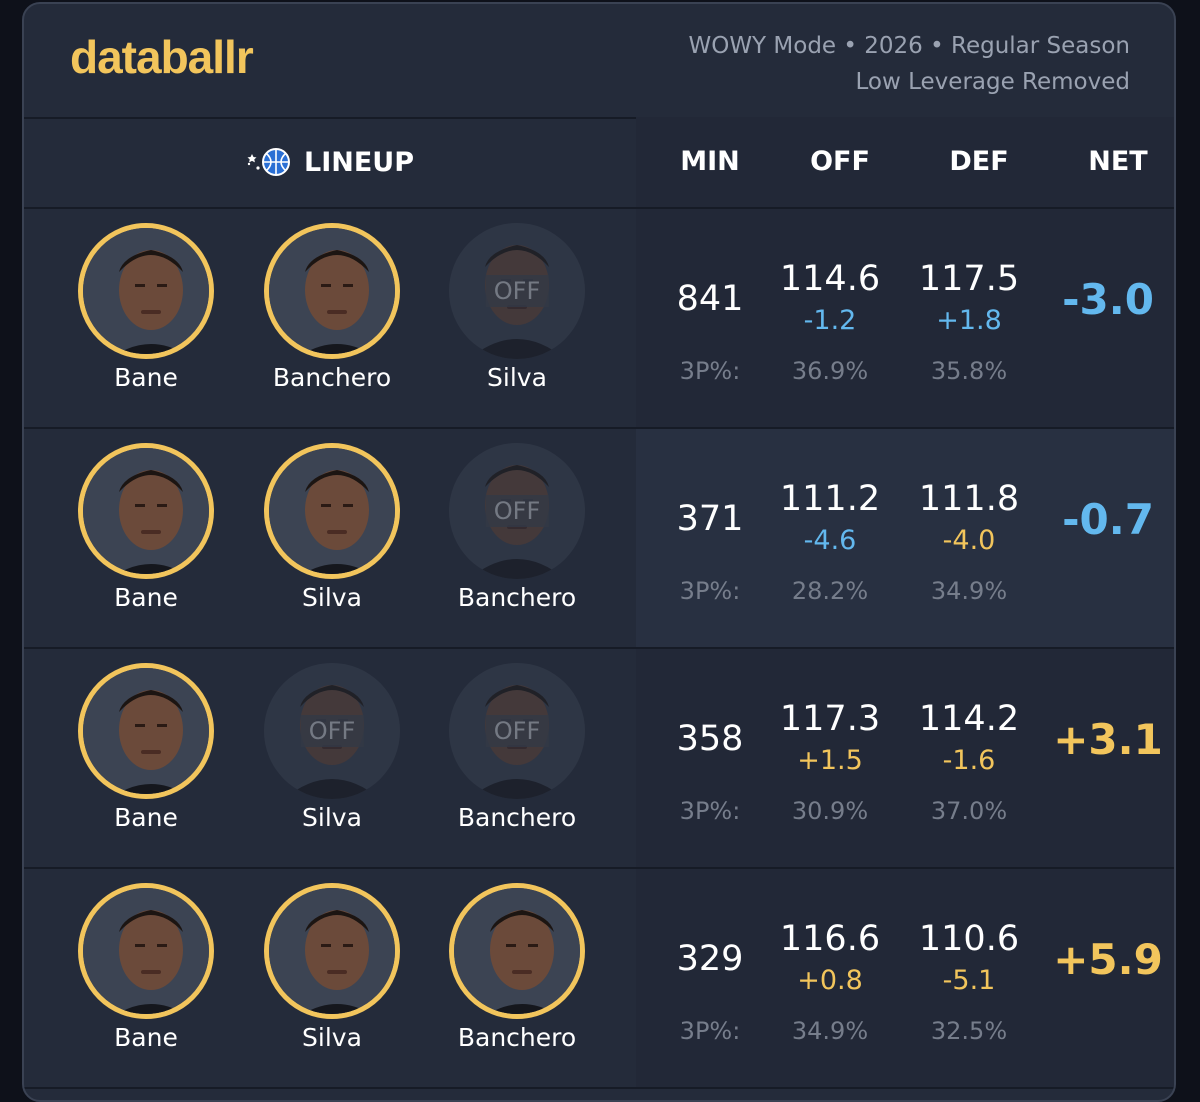  I want to click on def-delta: +1.8, so click(969, 320).